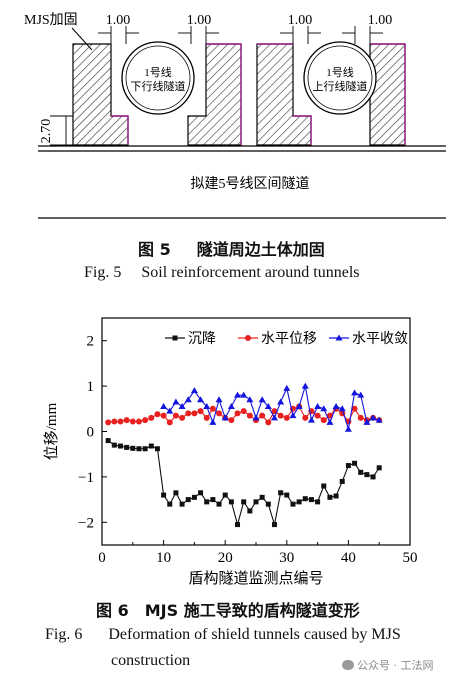 Image resolution: width=460 pixels, height=681 pixels. I want to click on x-tick-label: 0, so click(102, 558).